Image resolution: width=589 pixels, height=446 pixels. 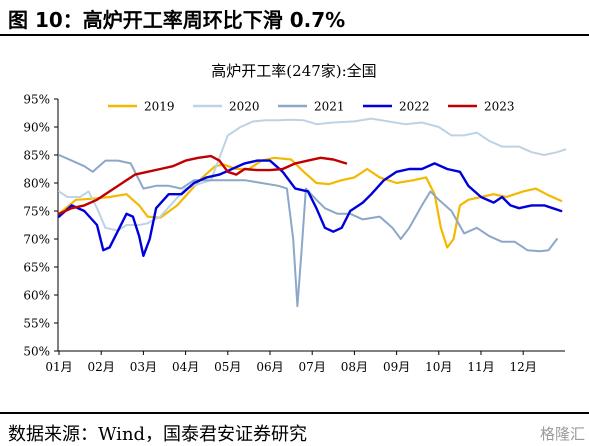 What do you see at coordinates (158, 434) in the screenshot?
I see `data-source-note: 数据来源：Wind，国泰君安证券研究` at bounding box center [158, 434].